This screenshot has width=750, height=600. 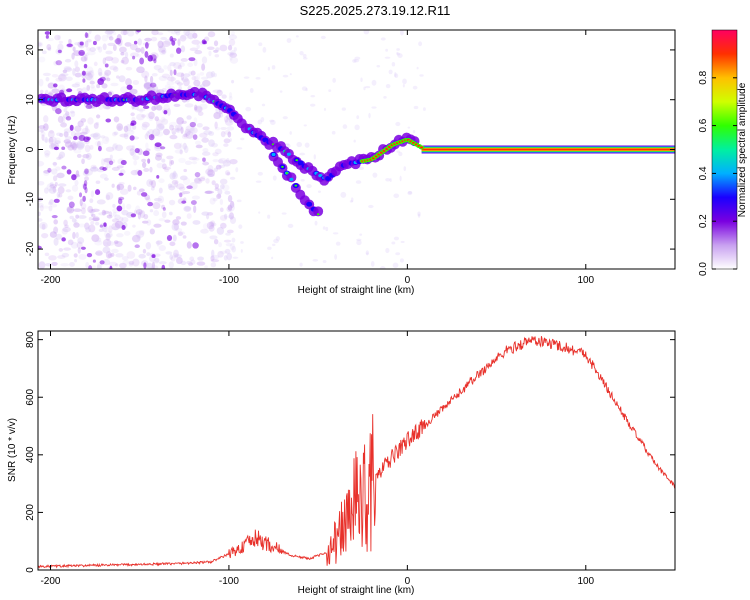 I want to click on colorbar-tick-label: 0.6, so click(x=703, y=125).